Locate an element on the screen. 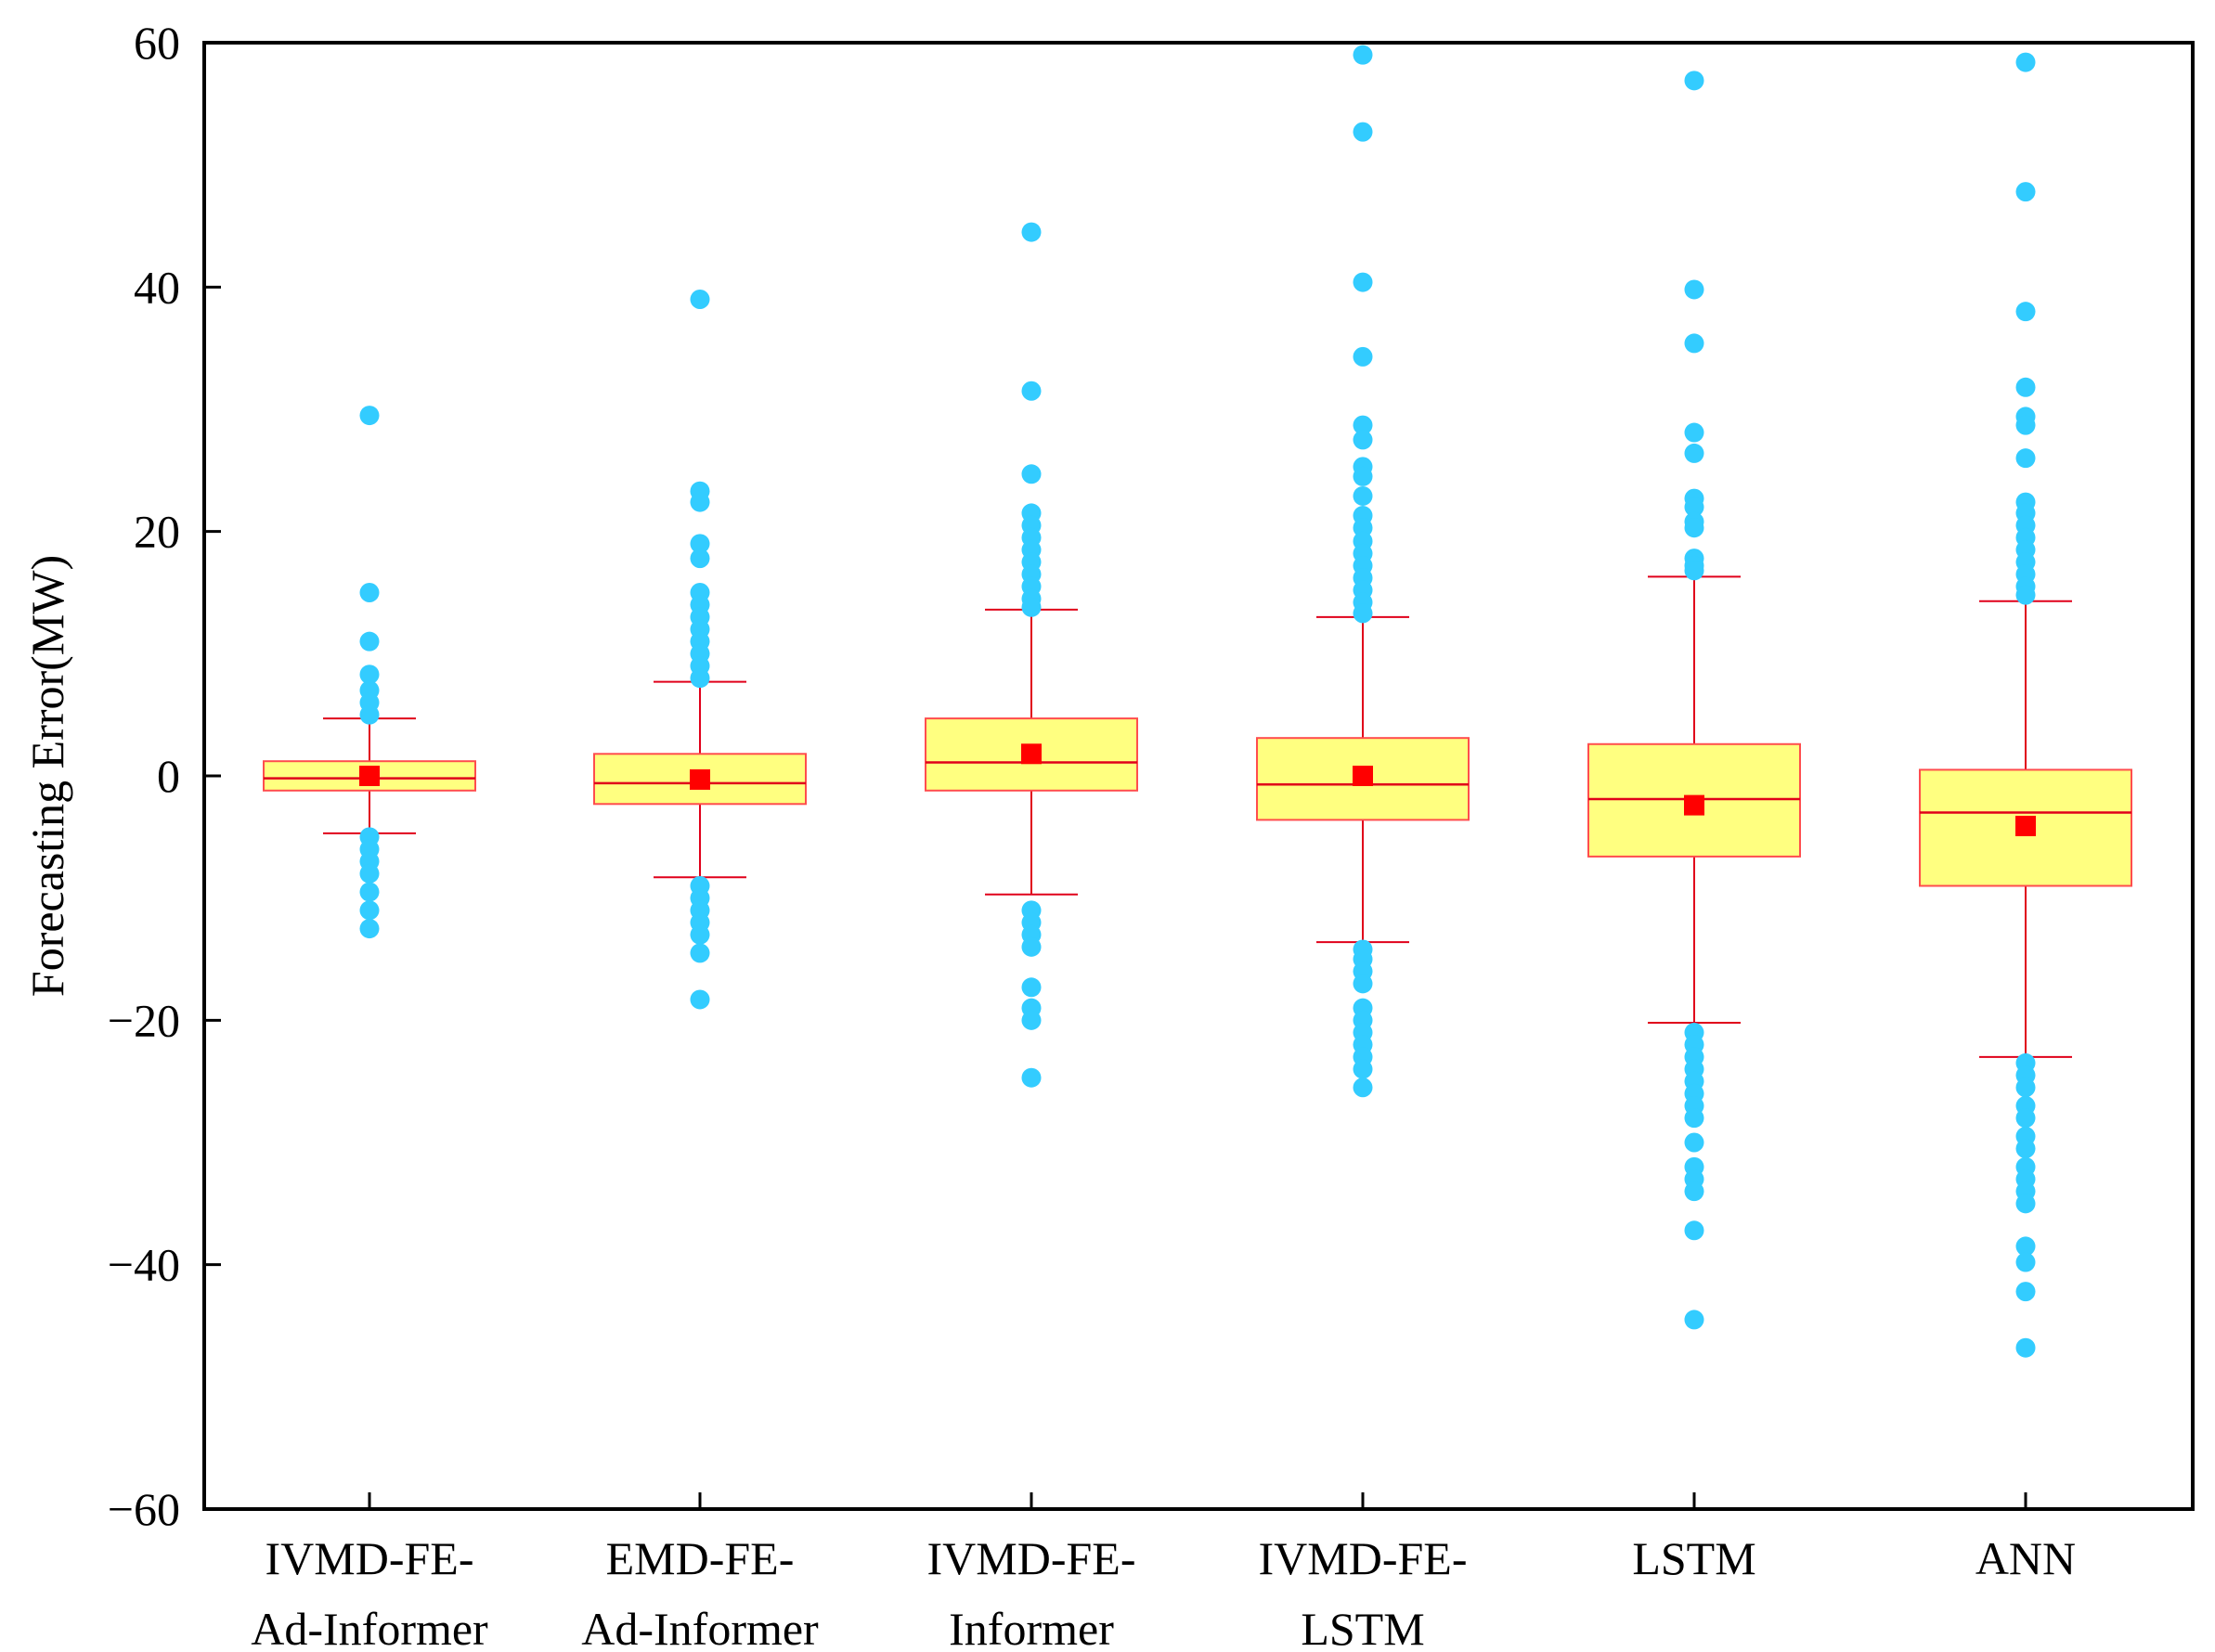  y-tick-label: 0 is located at coordinates (169, 776).